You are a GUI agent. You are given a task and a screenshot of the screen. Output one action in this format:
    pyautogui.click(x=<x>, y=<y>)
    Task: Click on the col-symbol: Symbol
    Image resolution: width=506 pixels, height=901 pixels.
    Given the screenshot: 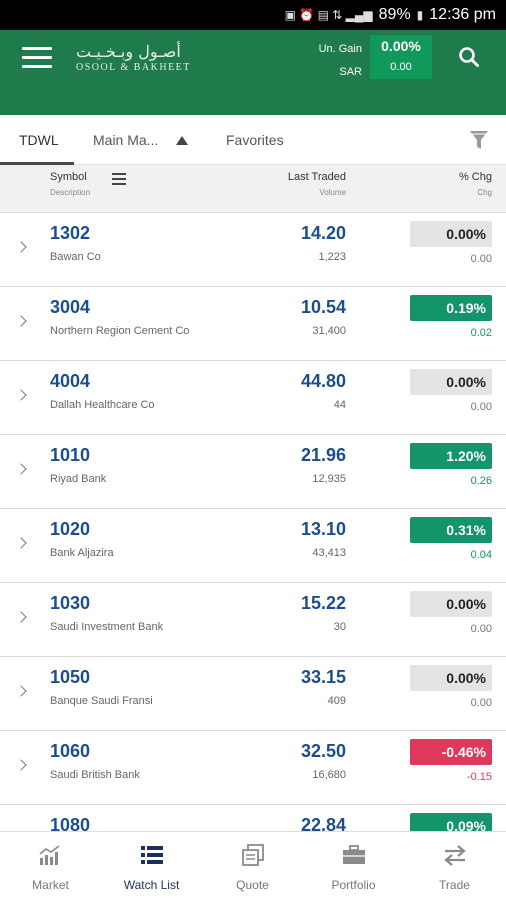 What is the action you would take?
    pyautogui.click(x=68, y=177)
    